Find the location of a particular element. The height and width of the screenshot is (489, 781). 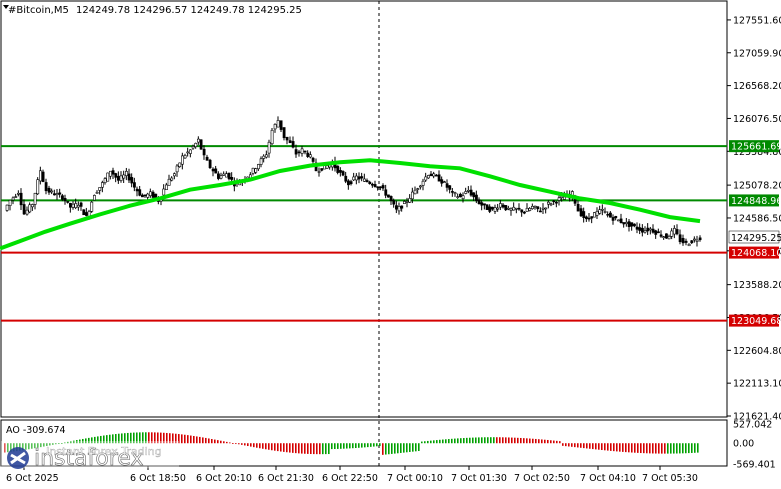

chart-menu-arrow-icon is located at coordinates (6, 7).